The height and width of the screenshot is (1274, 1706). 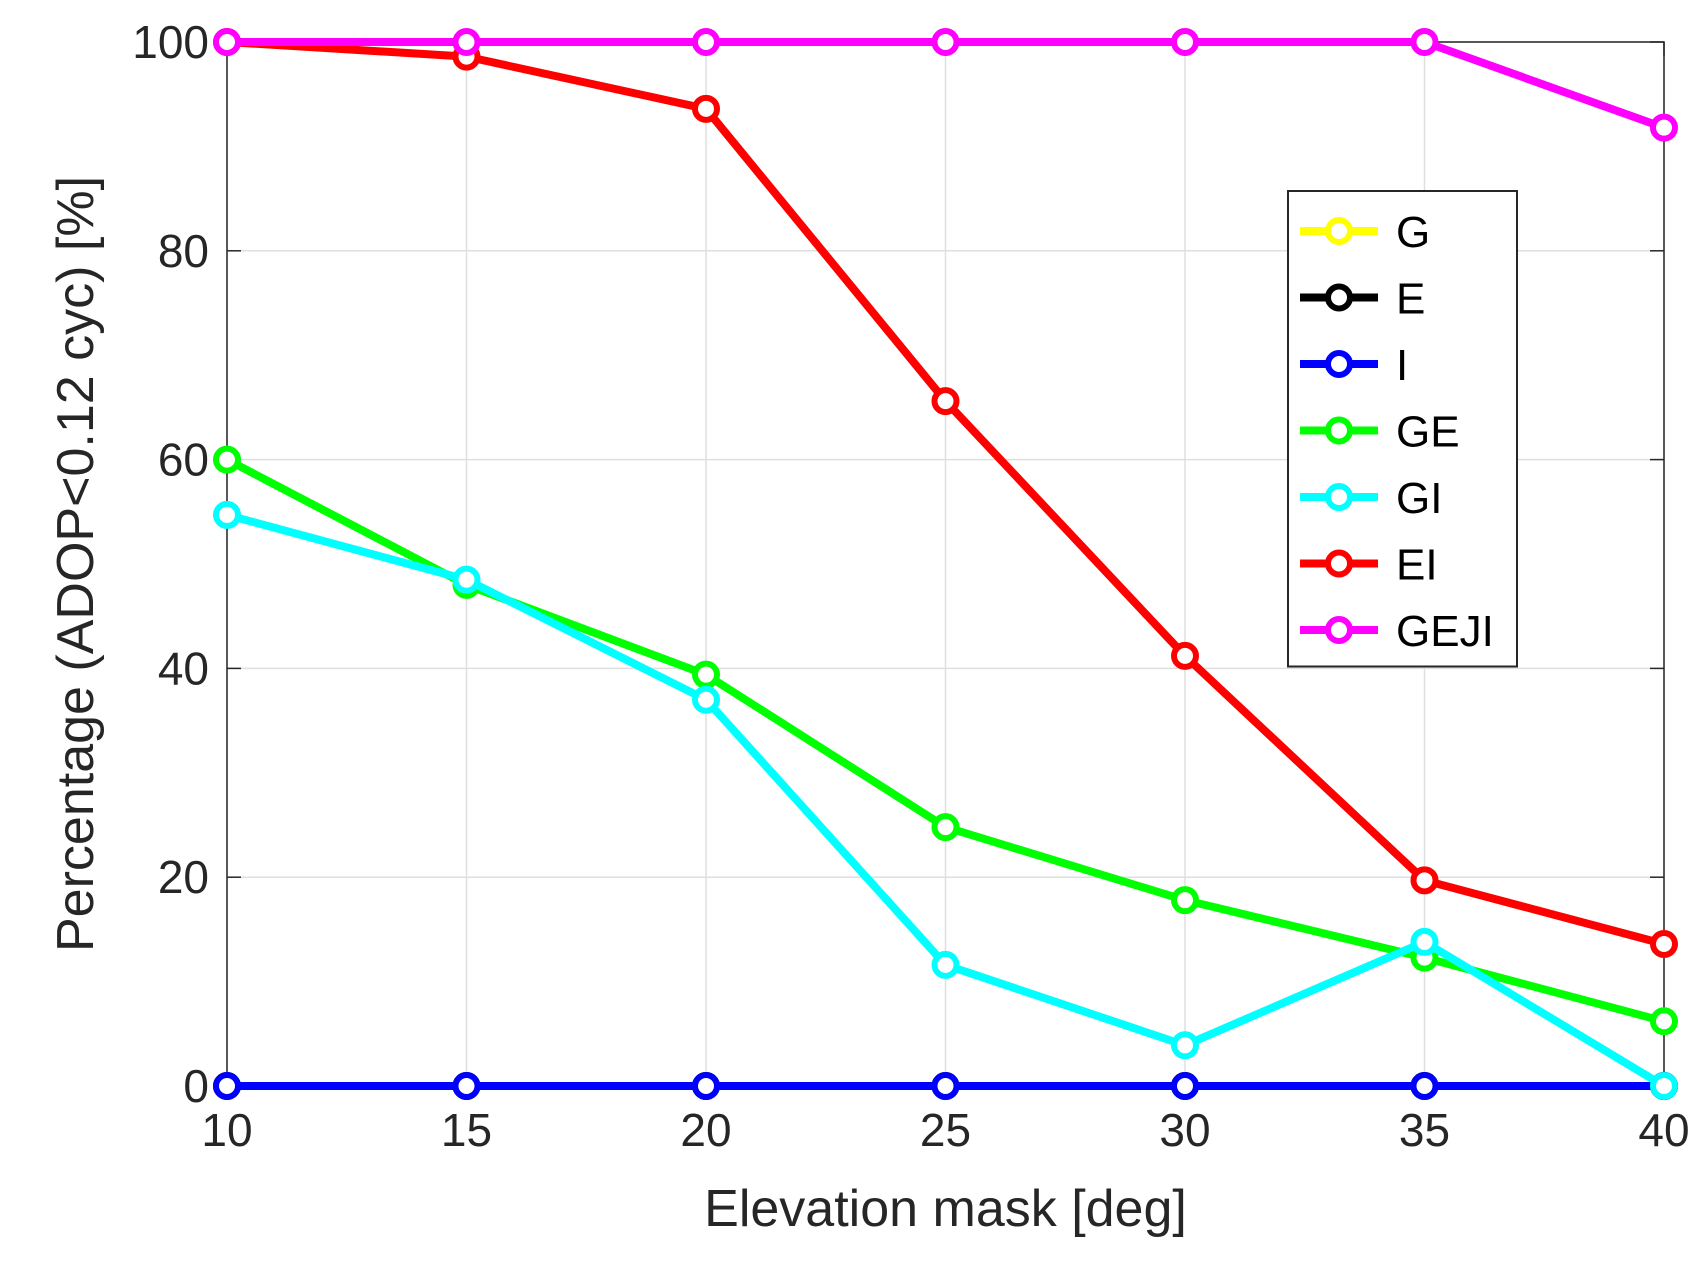 I want to click on x-tick-label: 35, so click(x=1424, y=1130).